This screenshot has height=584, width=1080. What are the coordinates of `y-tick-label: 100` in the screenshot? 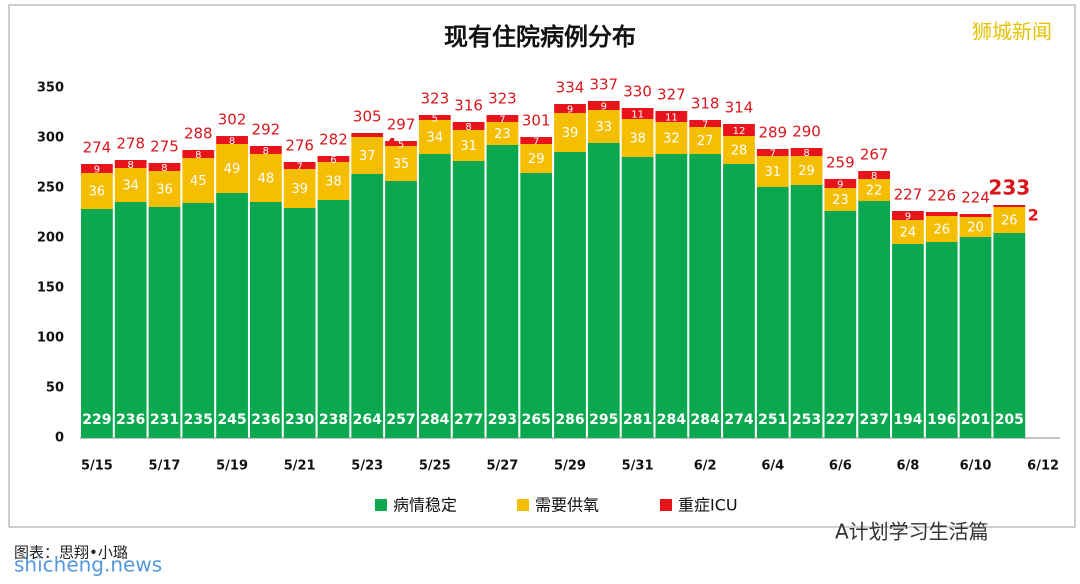 It's located at (50, 338).